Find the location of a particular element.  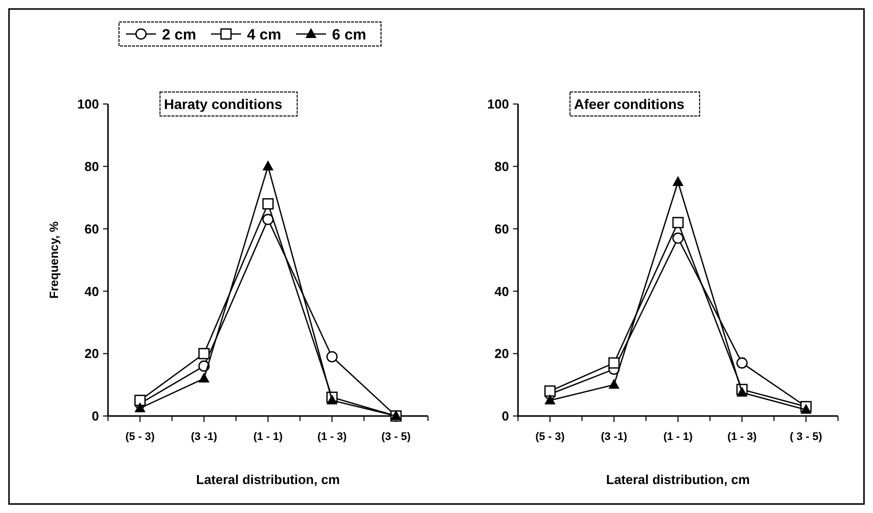

x-tick-label: (3 - 5) is located at coordinates (396, 437).